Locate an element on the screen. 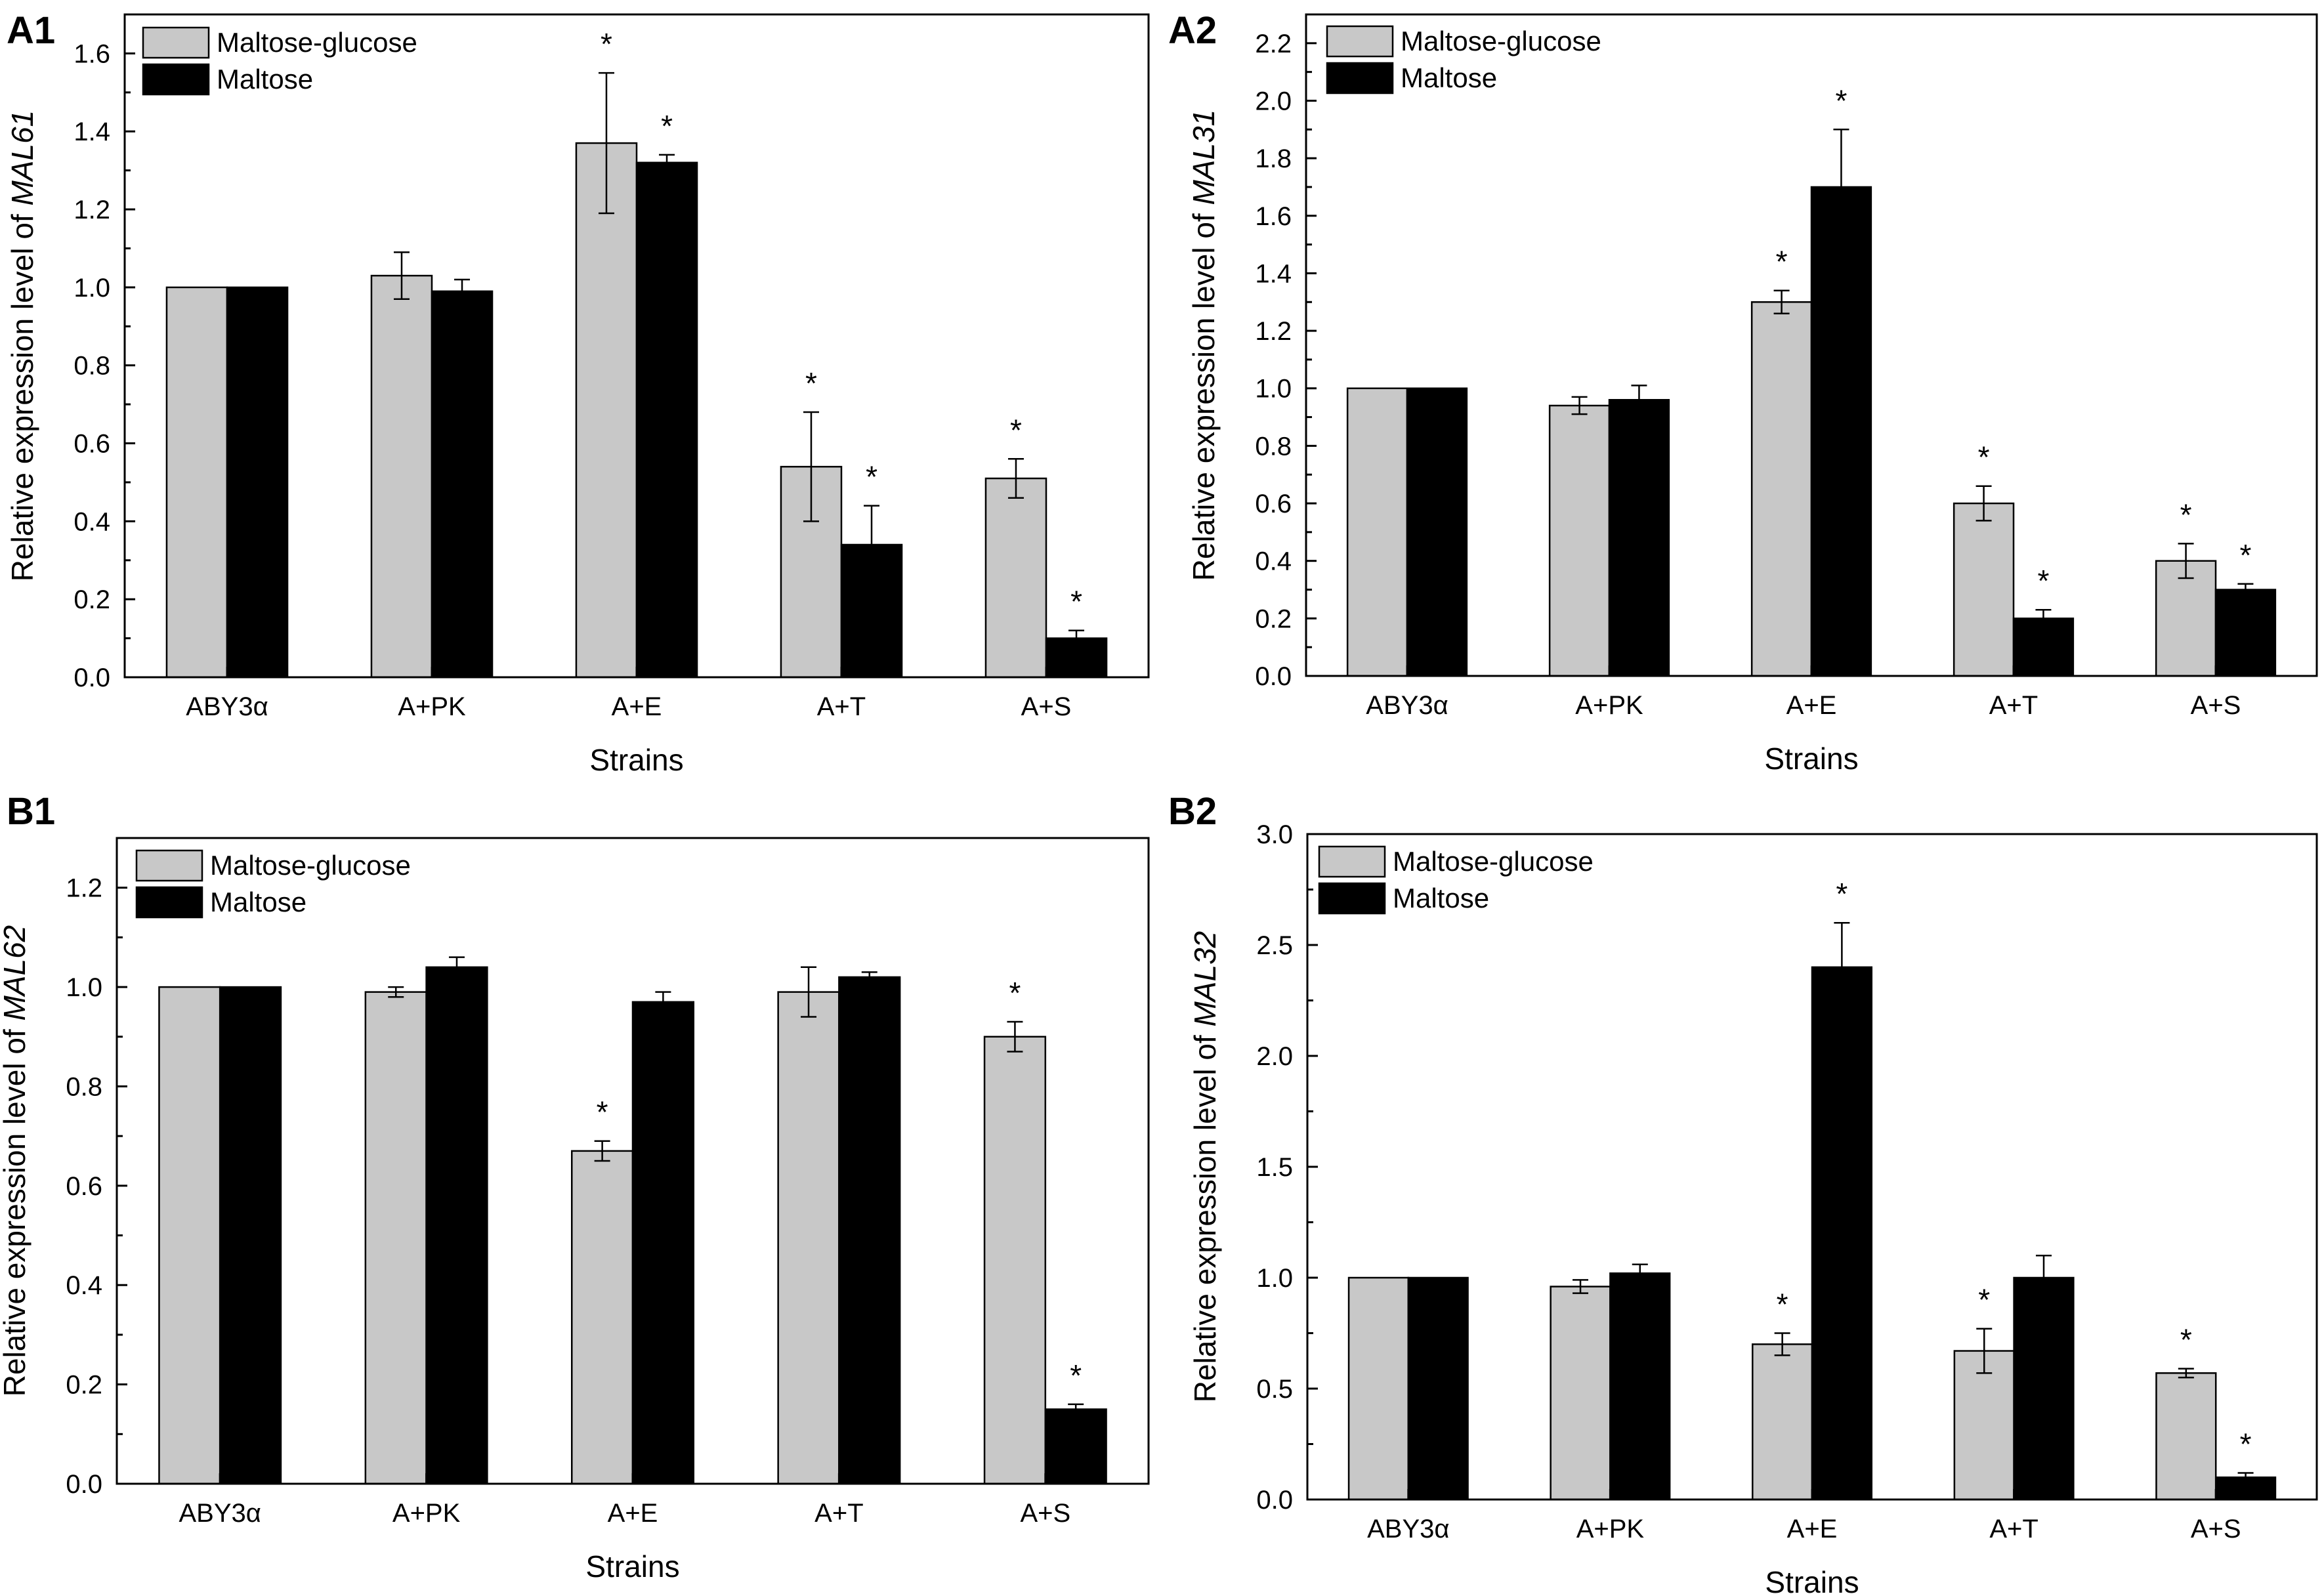 This screenshot has width=2324, height=1594. panel-label: B1 is located at coordinates (31, 812).